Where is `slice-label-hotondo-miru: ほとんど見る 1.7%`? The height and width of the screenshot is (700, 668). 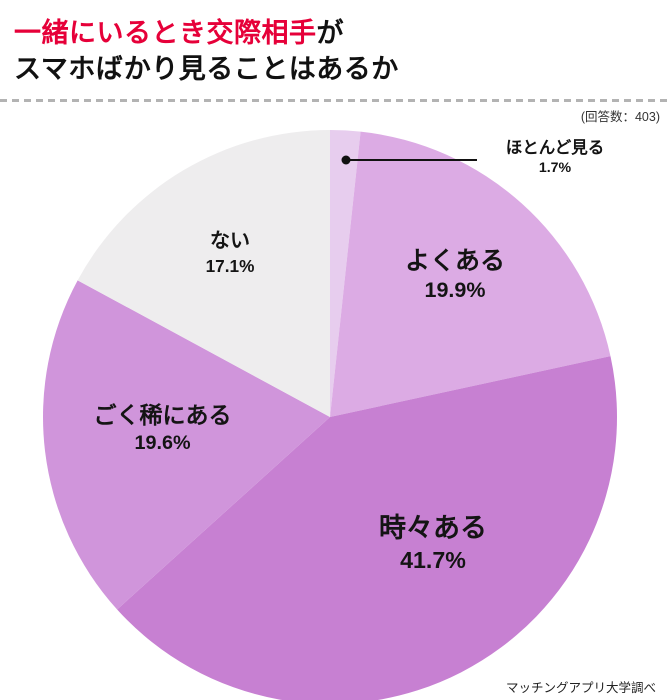
slice-label-hotondo-miru: ほとんど見る 1.7% is located at coordinates (555, 157).